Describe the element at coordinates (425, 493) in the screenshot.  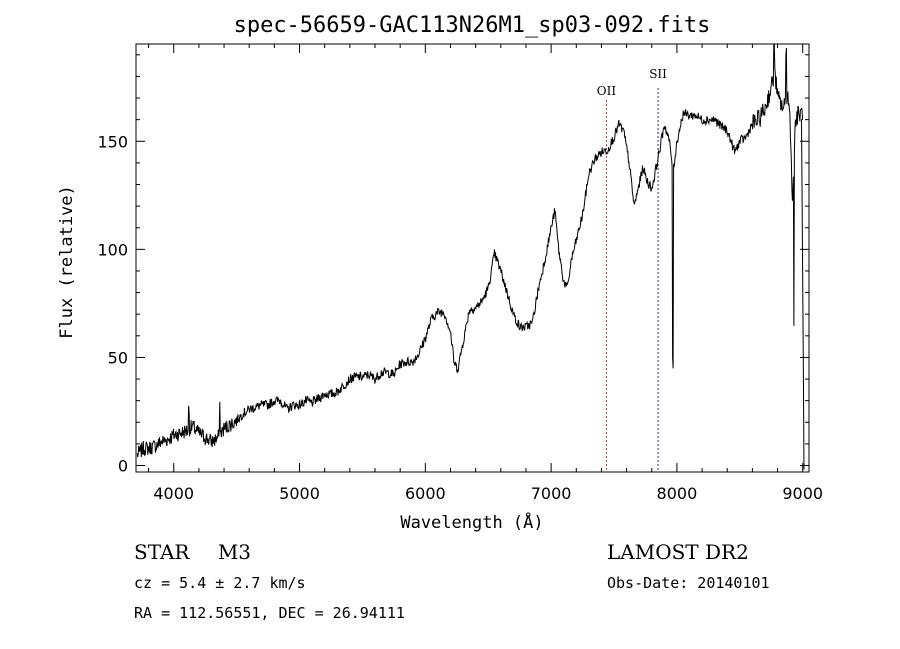
I see `x-tick-label: 6000` at that location.